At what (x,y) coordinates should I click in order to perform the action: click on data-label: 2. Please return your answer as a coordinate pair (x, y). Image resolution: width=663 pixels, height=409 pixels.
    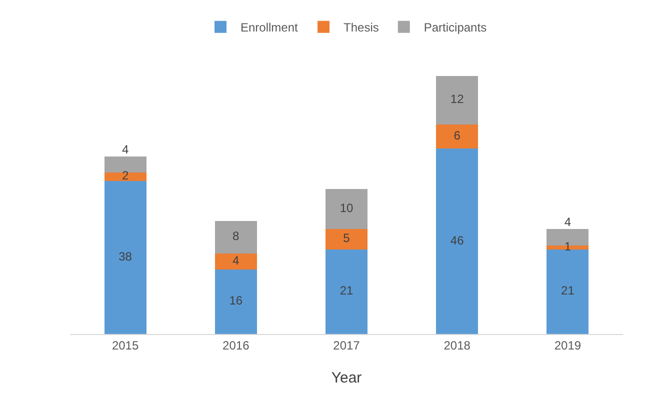
    Looking at the image, I should click on (125, 175).